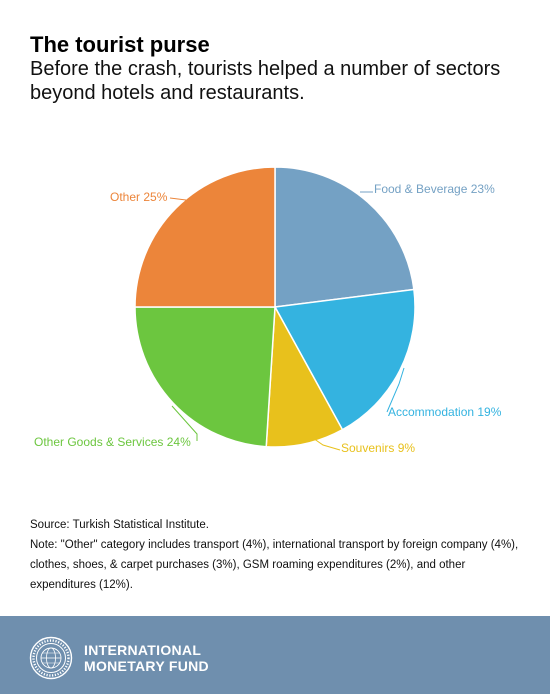  Describe the element at coordinates (139, 197) in the screenshot. I see `slice-label-other: Other 25%` at that location.